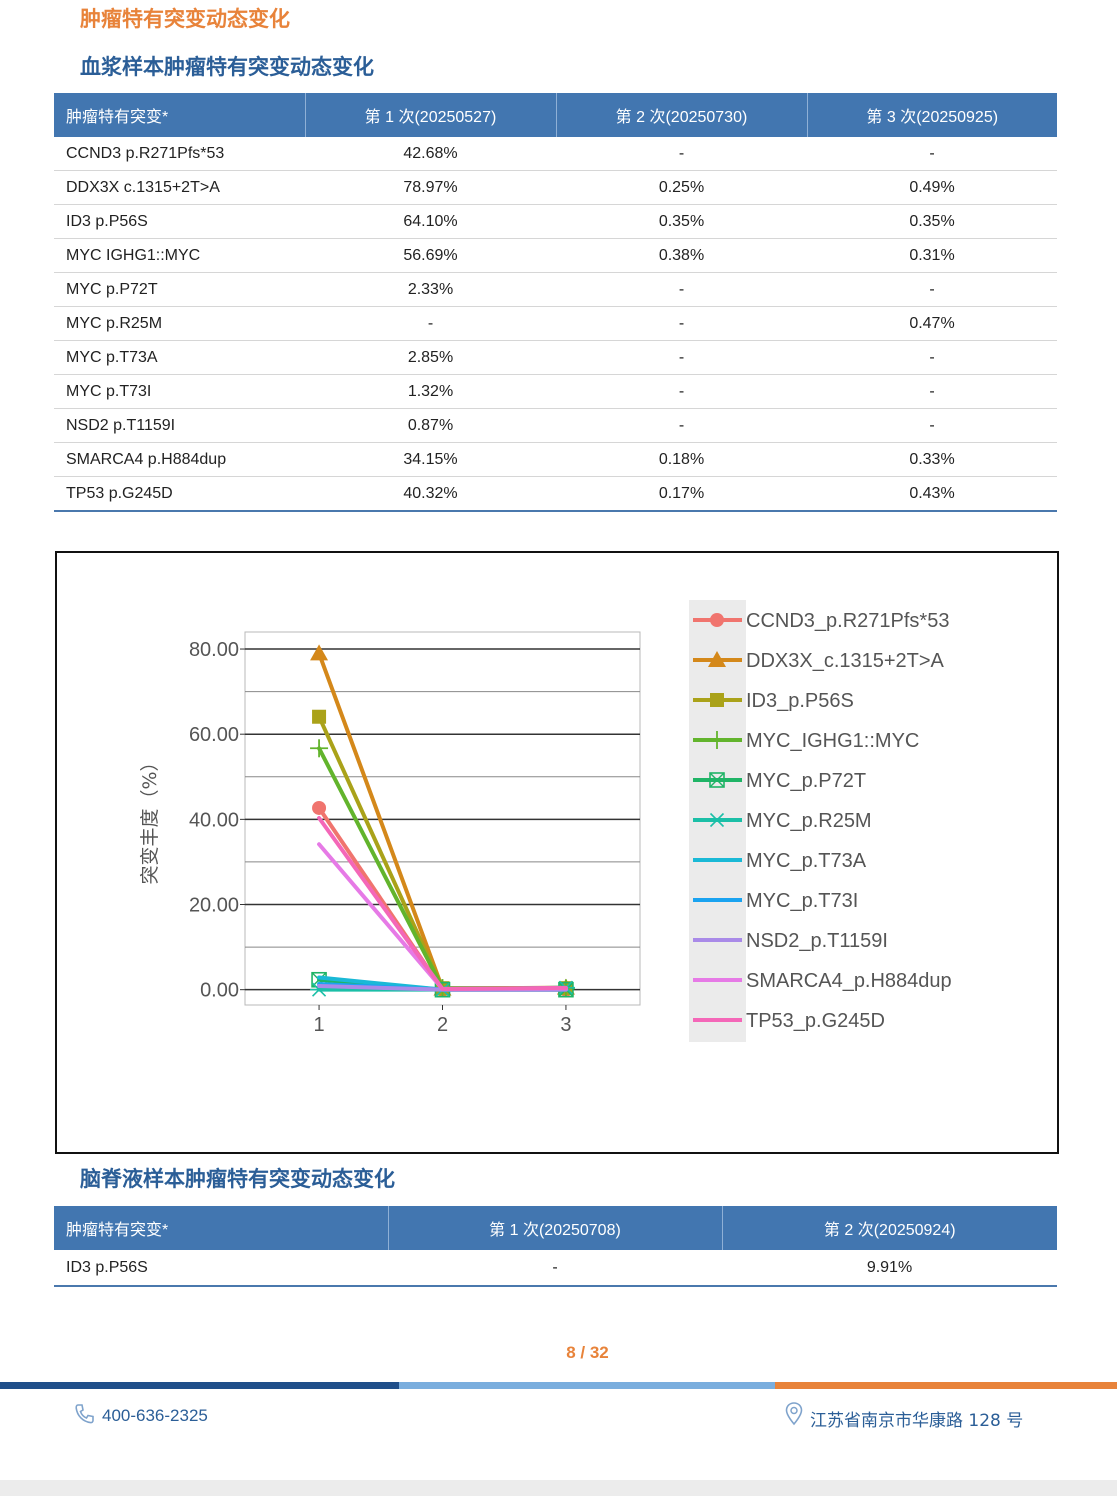 This screenshot has width=1117, height=1496. What do you see at coordinates (555, 1228) in the screenshot?
I see `column-header: 第 1 次(20250708)` at bounding box center [555, 1228].